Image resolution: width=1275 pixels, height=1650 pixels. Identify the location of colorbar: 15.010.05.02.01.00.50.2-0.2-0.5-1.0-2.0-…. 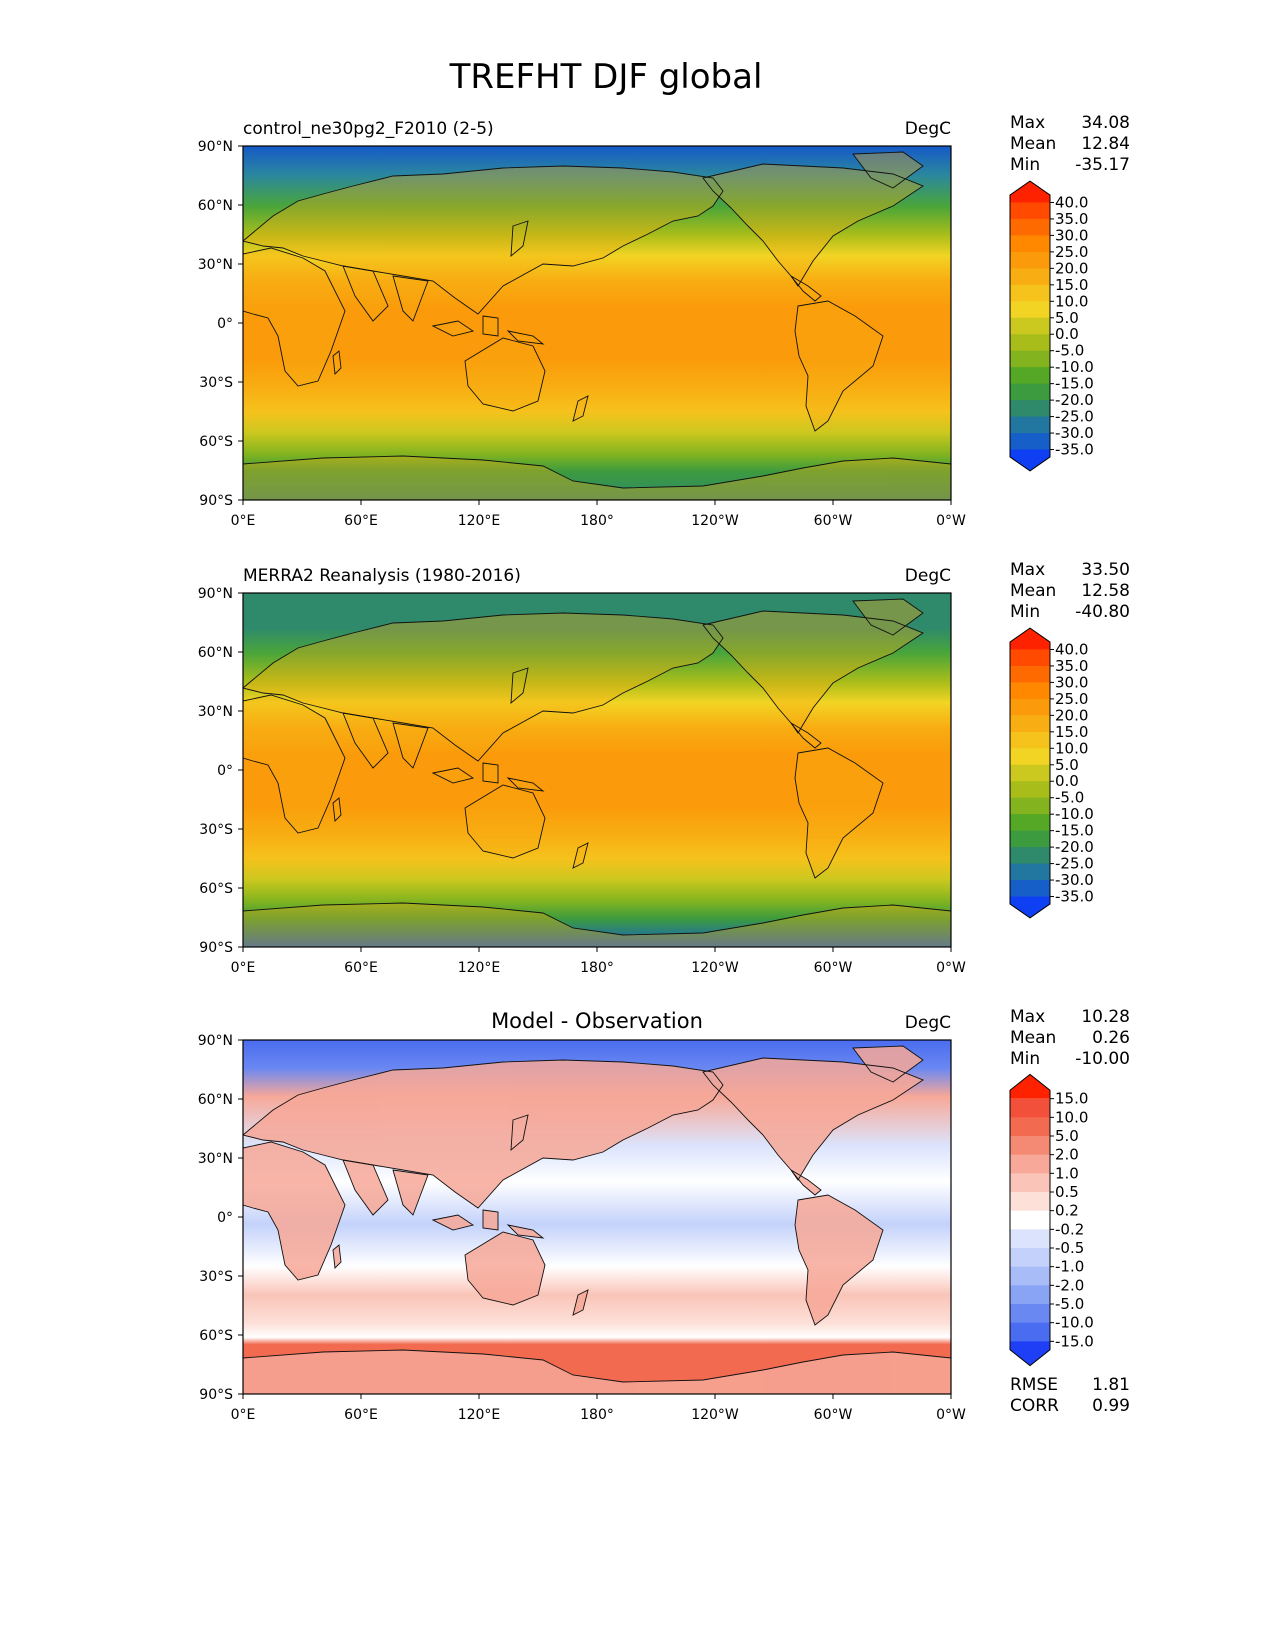
(1051, 1220).